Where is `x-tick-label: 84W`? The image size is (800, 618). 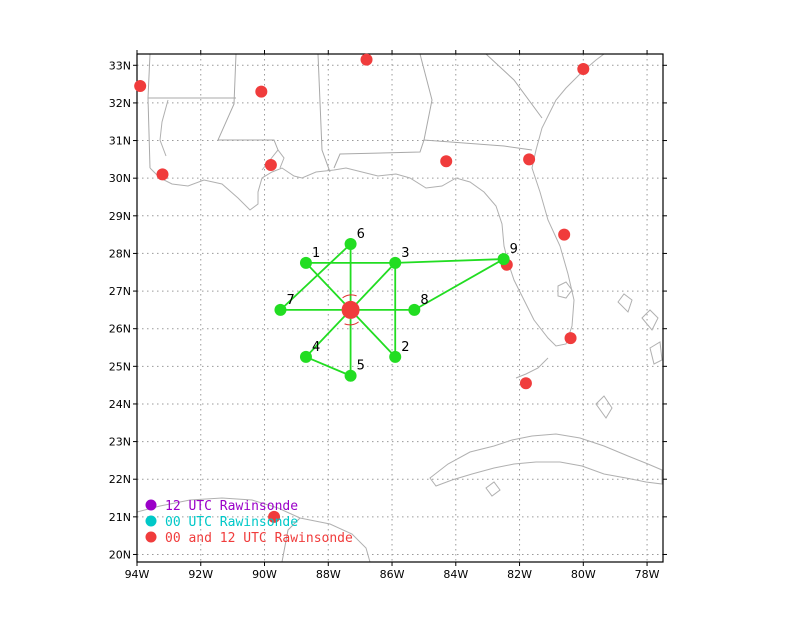 x-tick-label: 84W is located at coordinates (455, 574).